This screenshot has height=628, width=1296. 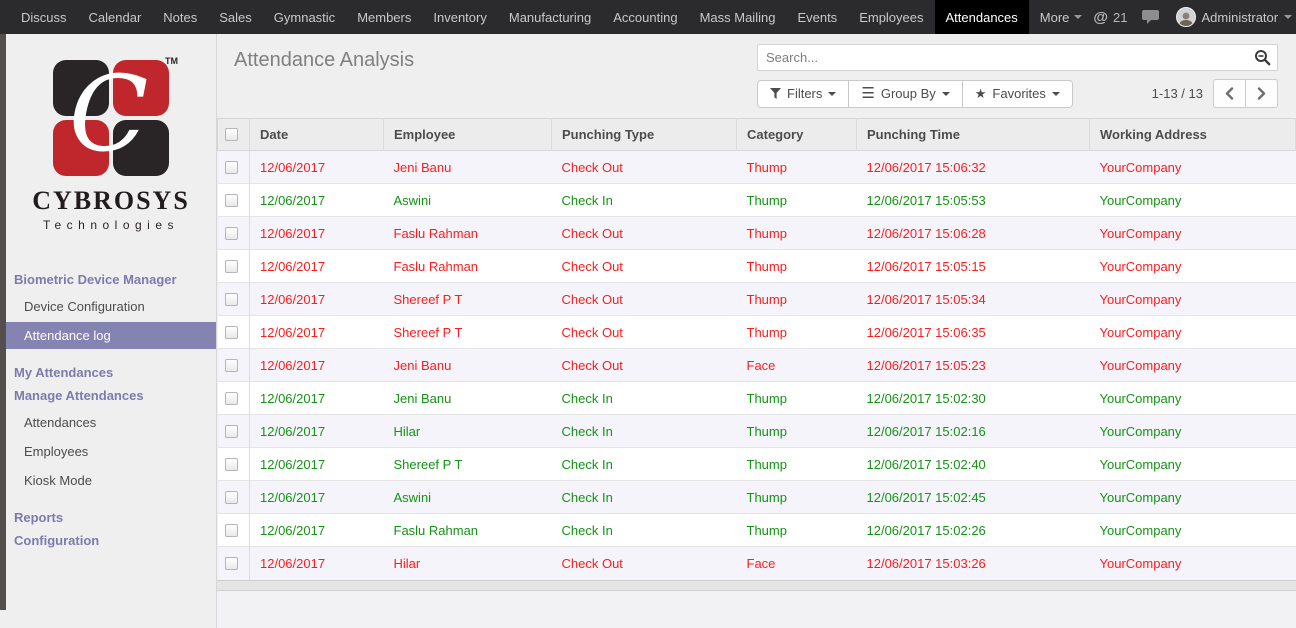 I want to click on cell-punching-type: Check In, so click(x=644, y=464).